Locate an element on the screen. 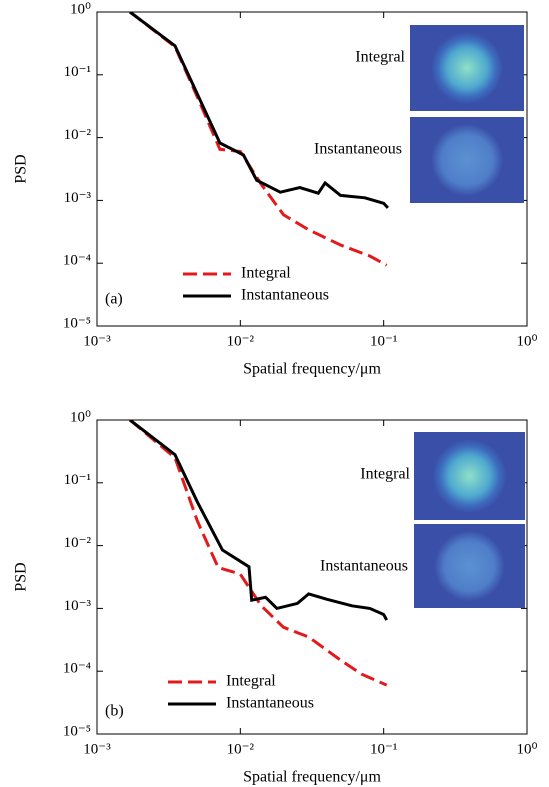 This screenshot has width=549, height=787. panel-label: (b) is located at coordinates (114, 711).